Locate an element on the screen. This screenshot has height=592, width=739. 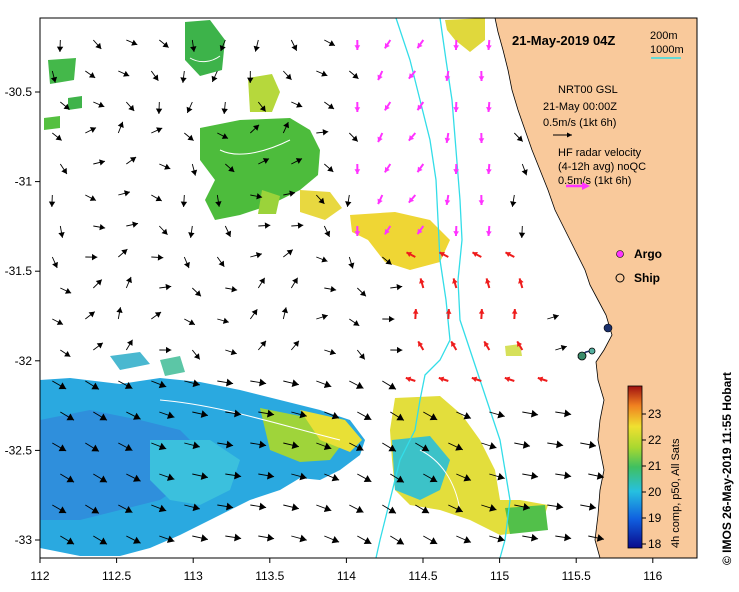
ship-marker-icon is located at coordinates (620, 278).